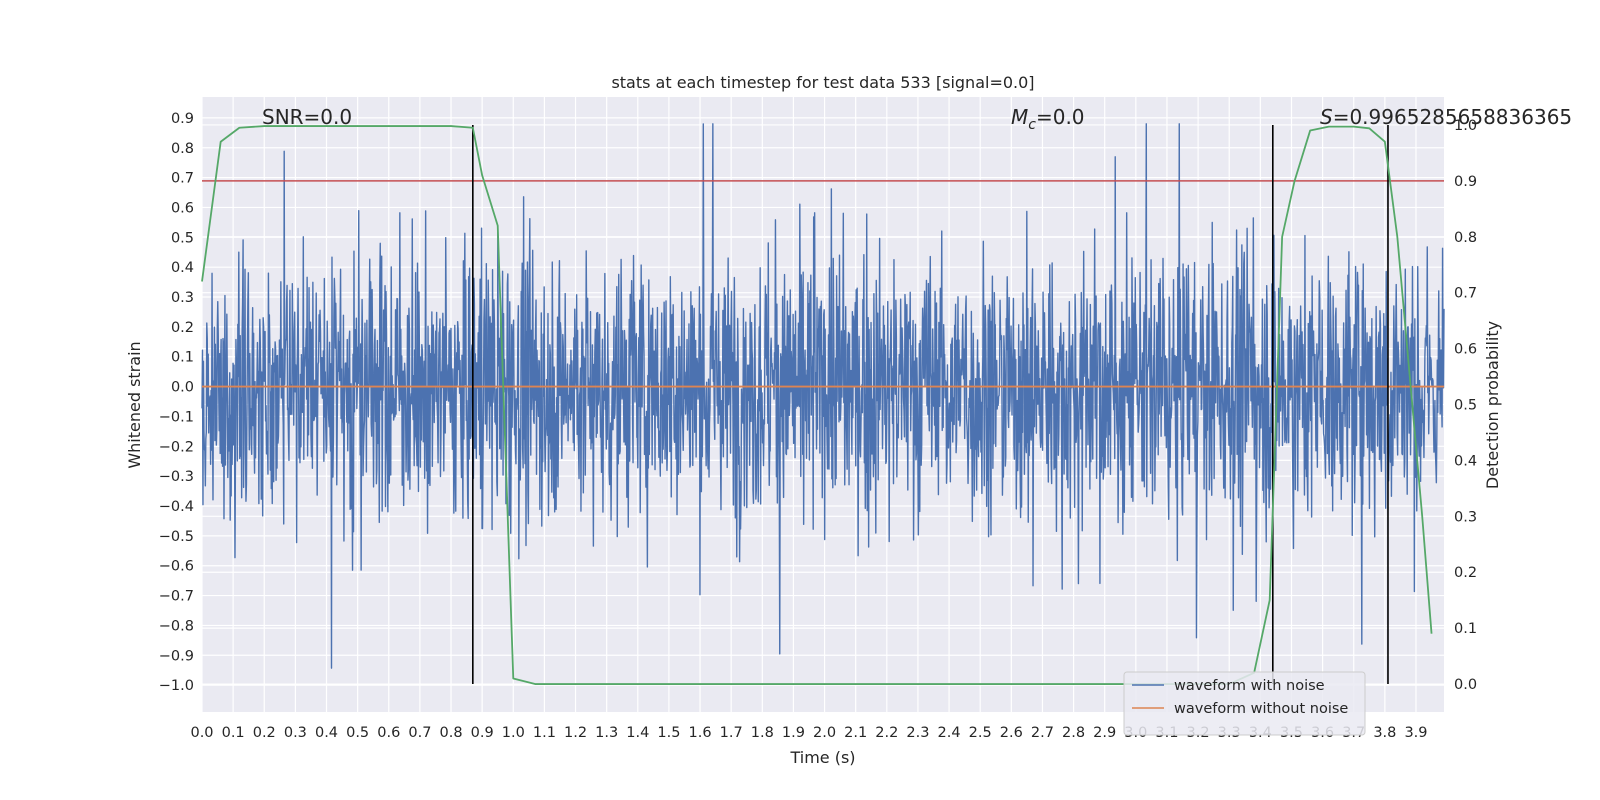 The height and width of the screenshot is (800, 1600). What do you see at coordinates (917, 733) in the screenshot?
I see `x-tick-label: 2.3` at bounding box center [917, 733].